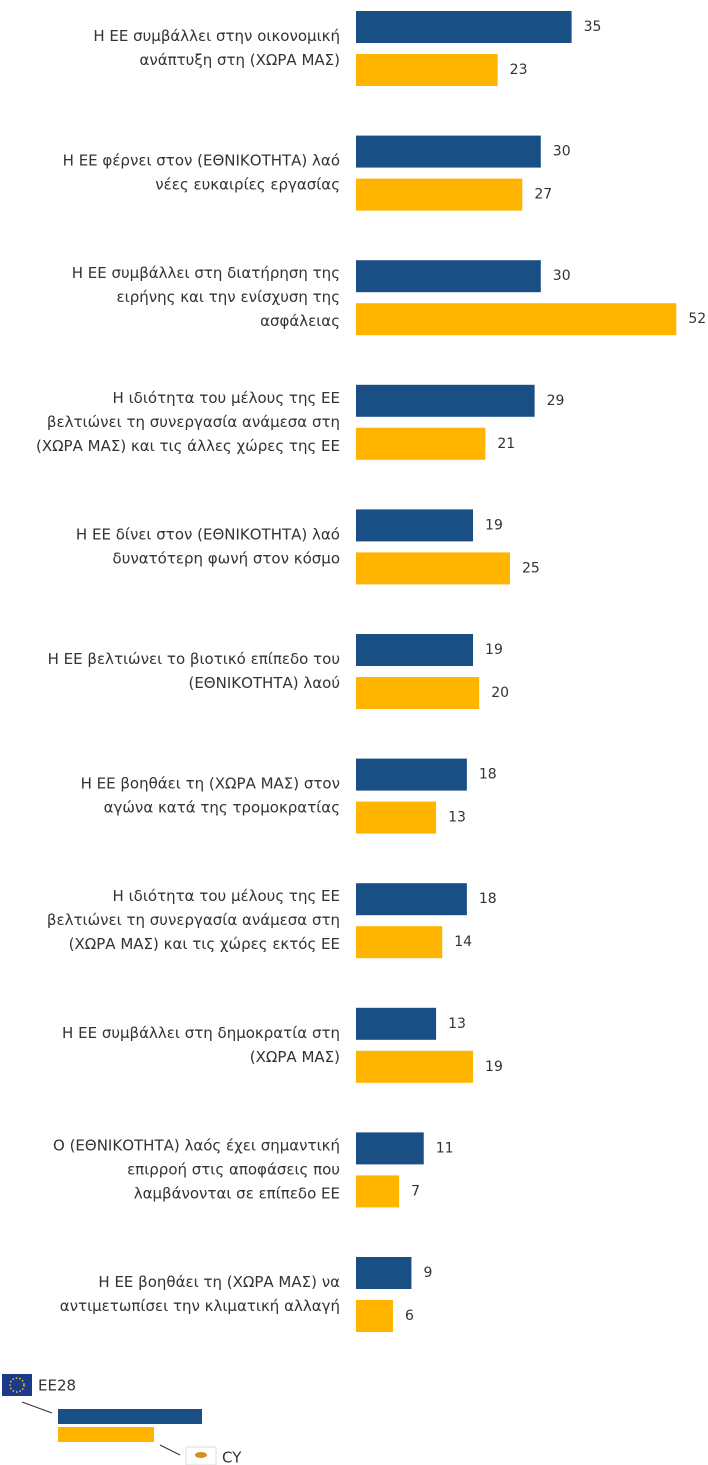 The width and height of the screenshot is (708, 1465). What do you see at coordinates (556, 401) in the screenshot?
I see `value-label: 29` at bounding box center [556, 401].